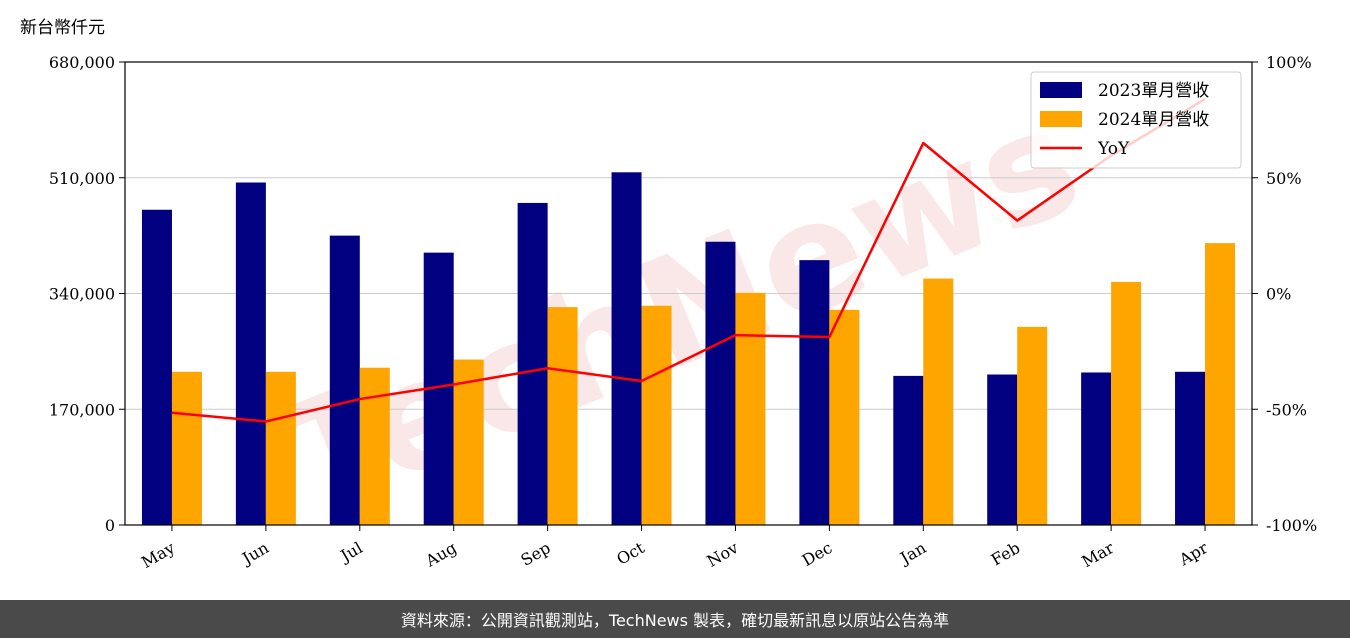 Image resolution: width=1350 pixels, height=638 pixels. Describe the element at coordinates (844, 417) in the screenshot. I see `bar-2024單月營收-Dec` at that location.